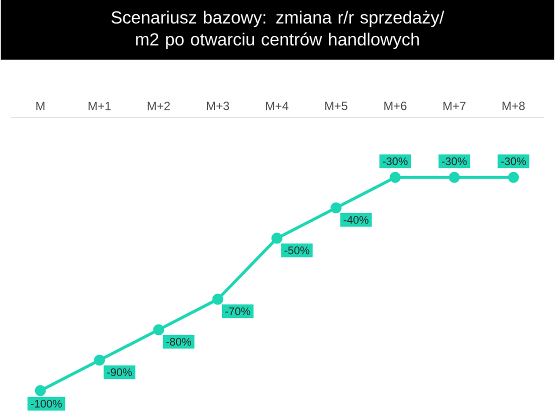 The image size is (555, 418). I want to click on x-tick-label: M+8, so click(513, 106).